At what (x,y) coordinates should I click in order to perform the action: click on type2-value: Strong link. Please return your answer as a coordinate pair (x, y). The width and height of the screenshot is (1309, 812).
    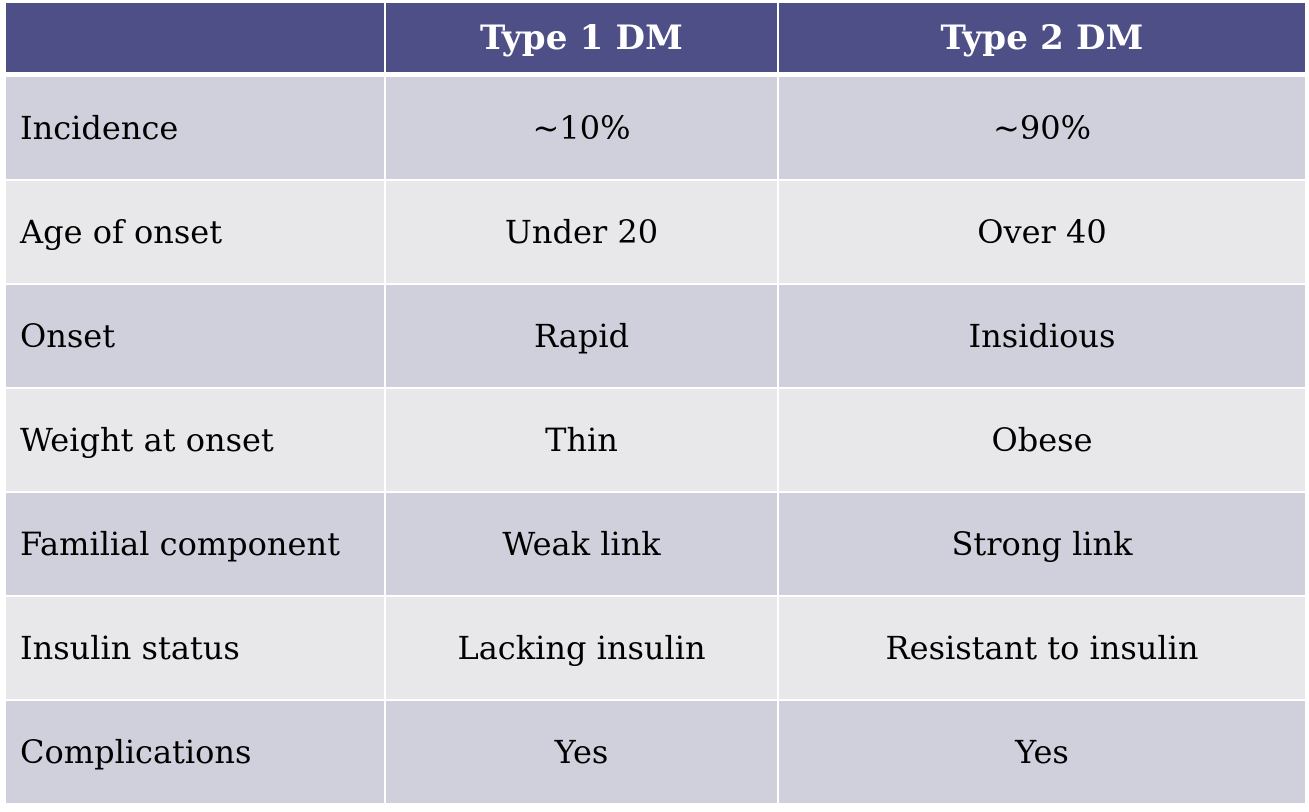
    Looking at the image, I should click on (1042, 545).